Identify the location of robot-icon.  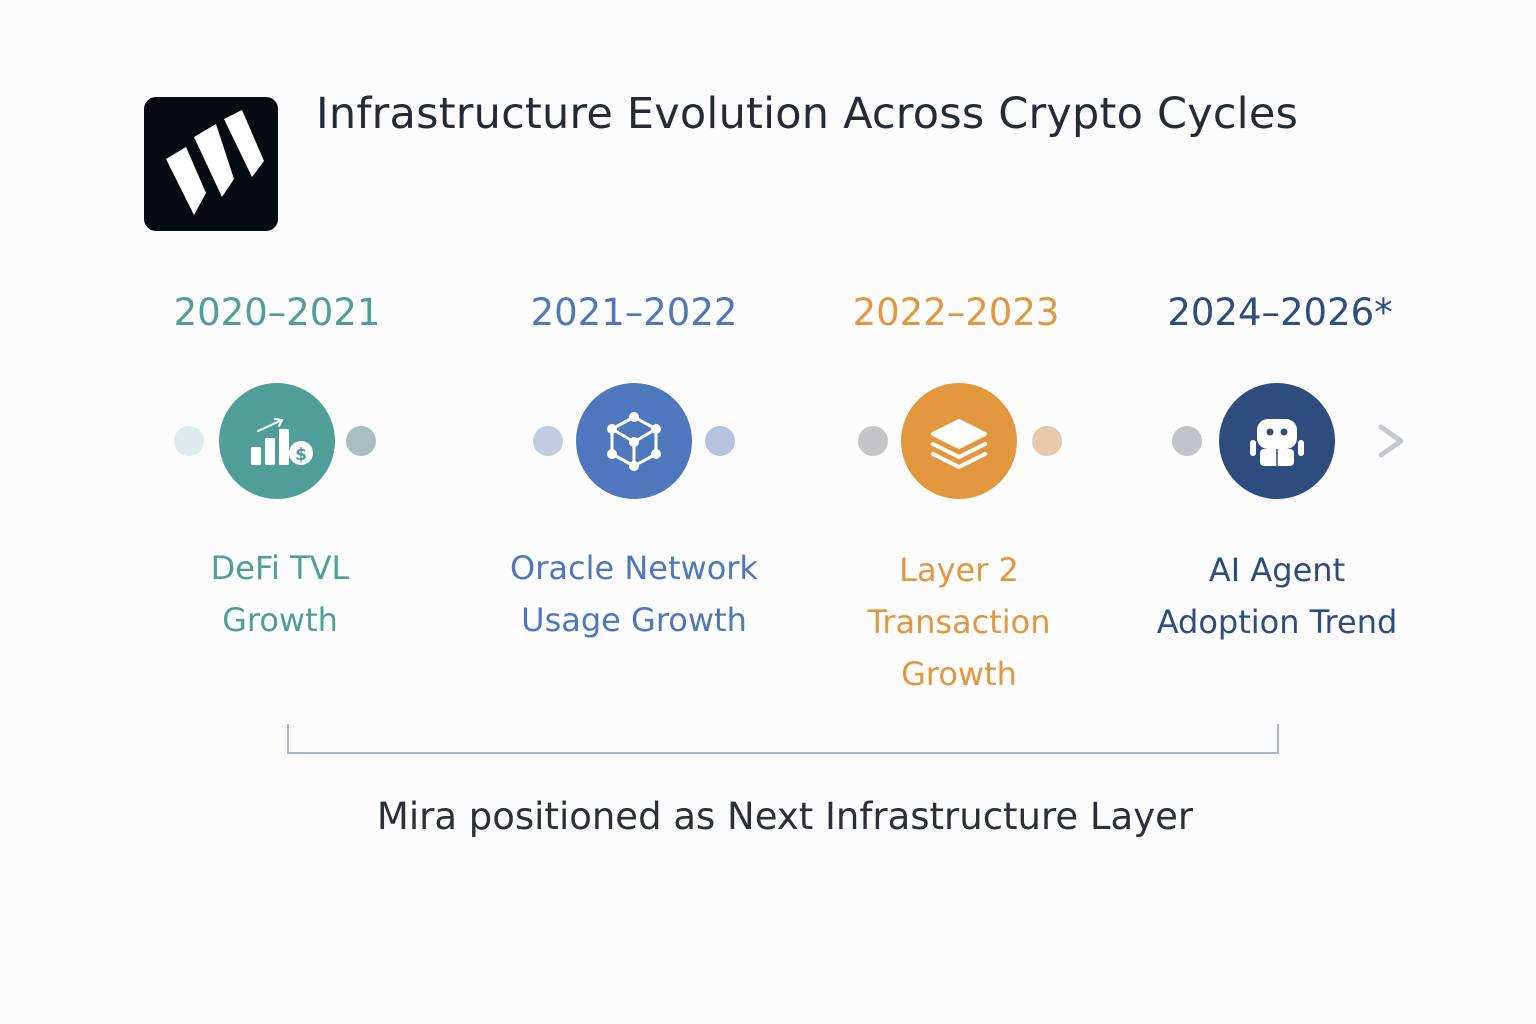
(1277, 442).